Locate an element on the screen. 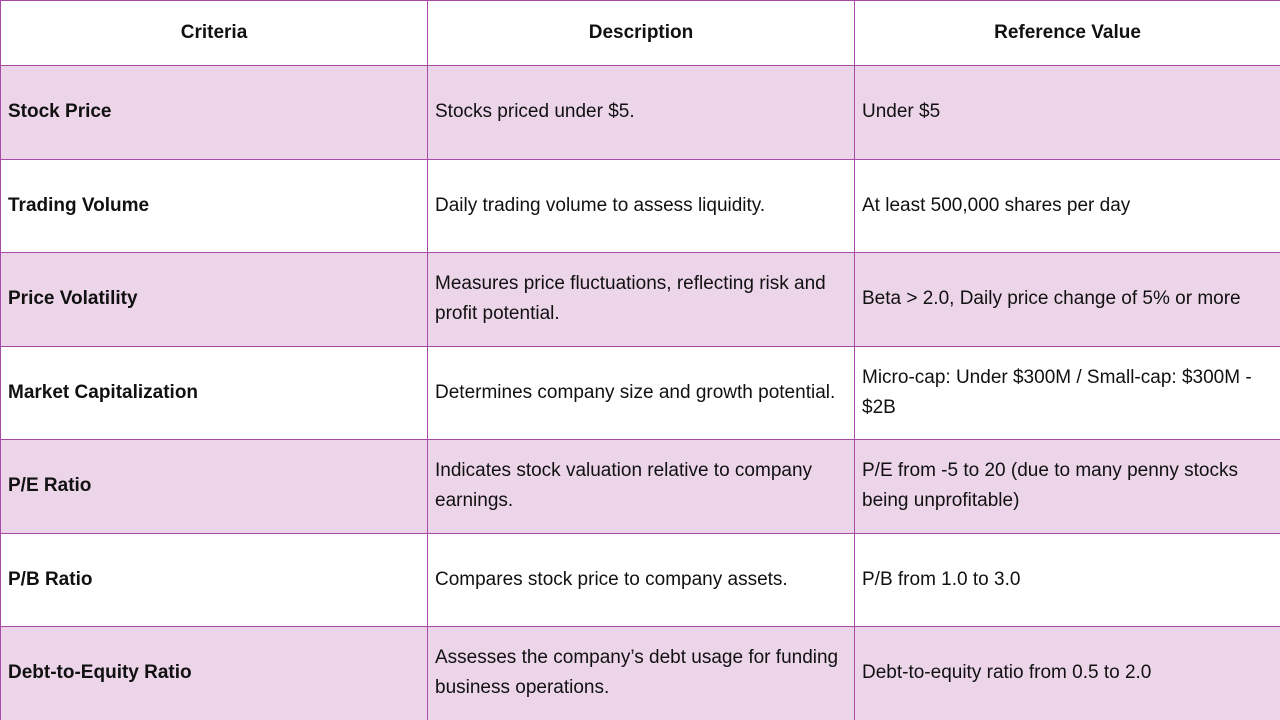 Image resolution: width=1280 pixels, height=720 pixels. criteria-cell: Trading Volume is located at coordinates (214, 205).